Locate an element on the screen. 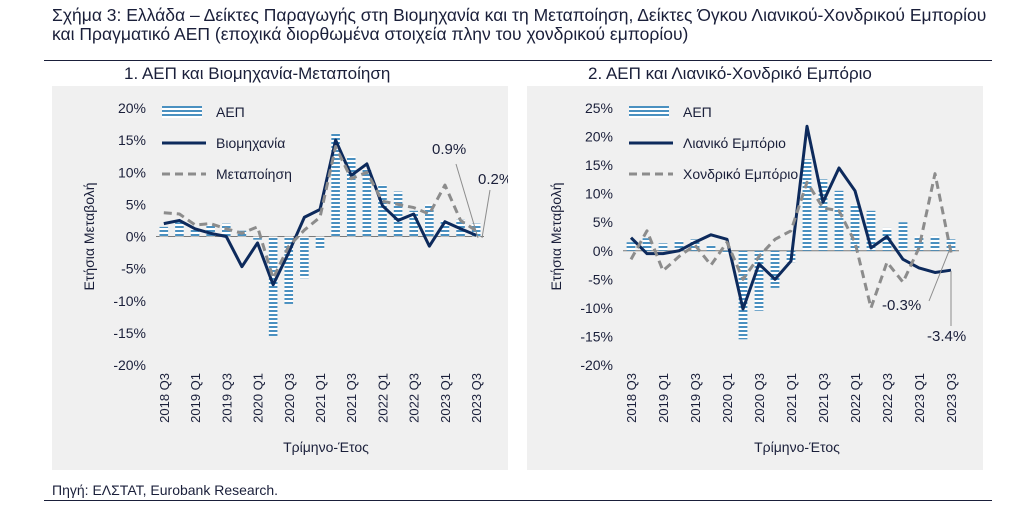 The height and width of the screenshot is (518, 1021). x-tick-label: 2018 Q3 is located at coordinates (164, 398).